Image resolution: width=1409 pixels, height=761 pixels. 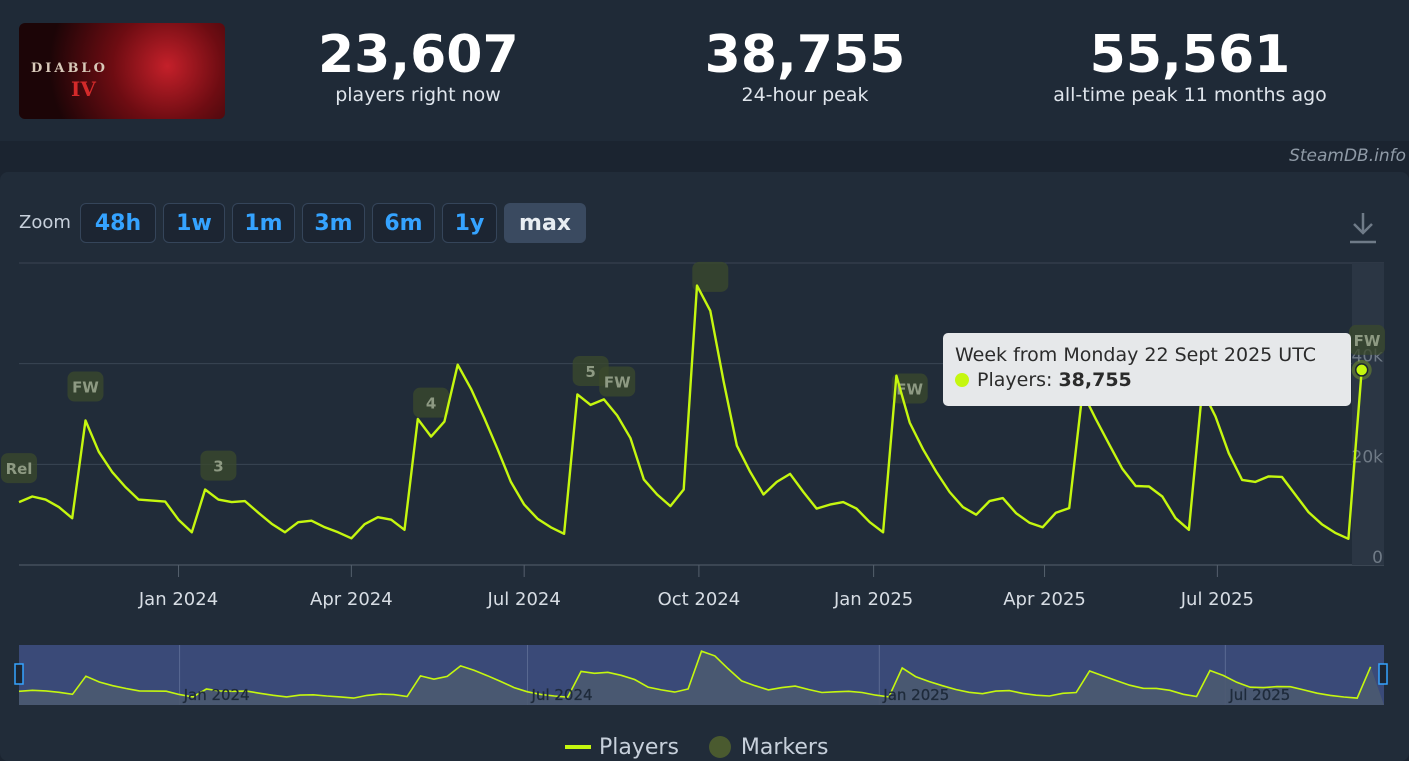 What do you see at coordinates (1383, 674) in the screenshot?
I see `navigator-right-handle` at bounding box center [1383, 674].